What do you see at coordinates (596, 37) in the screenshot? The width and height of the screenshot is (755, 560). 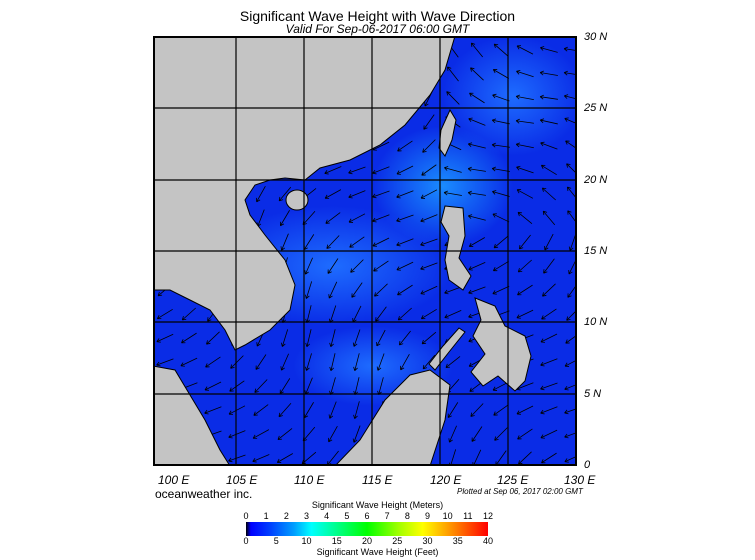 I see `lat-label: 30 N` at bounding box center [596, 37].